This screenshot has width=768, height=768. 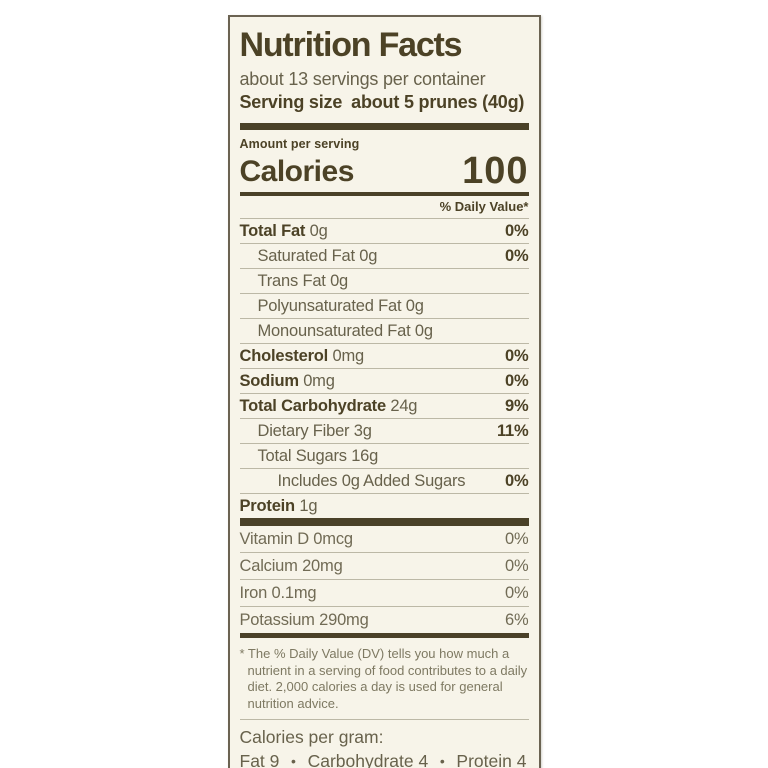 What do you see at coordinates (384, 455) in the screenshot?
I see `nutrient-row-total-sugars: Total Sugars 16g` at bounding box center [384, 455].